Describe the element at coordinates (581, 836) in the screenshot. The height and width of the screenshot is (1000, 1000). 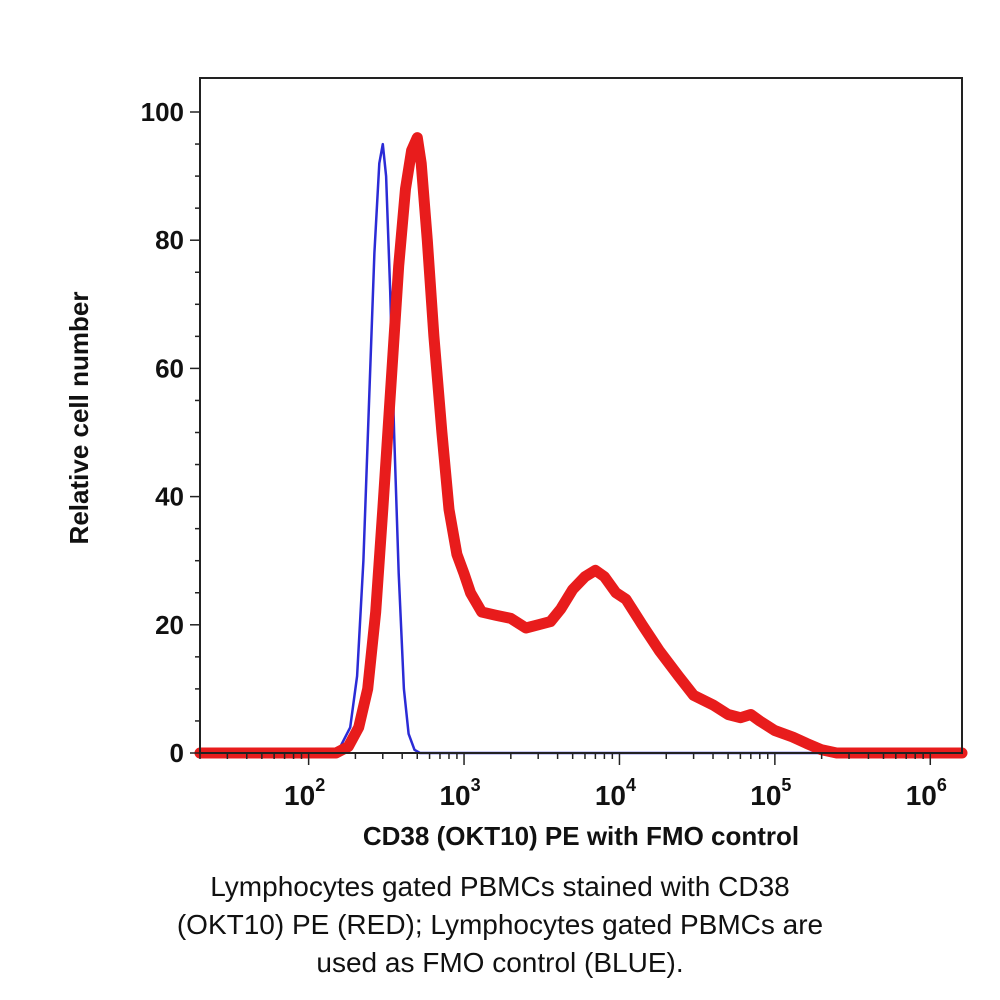
I see `x-axis-title: CD38 (OKT10) PE with FMO control` at that location.